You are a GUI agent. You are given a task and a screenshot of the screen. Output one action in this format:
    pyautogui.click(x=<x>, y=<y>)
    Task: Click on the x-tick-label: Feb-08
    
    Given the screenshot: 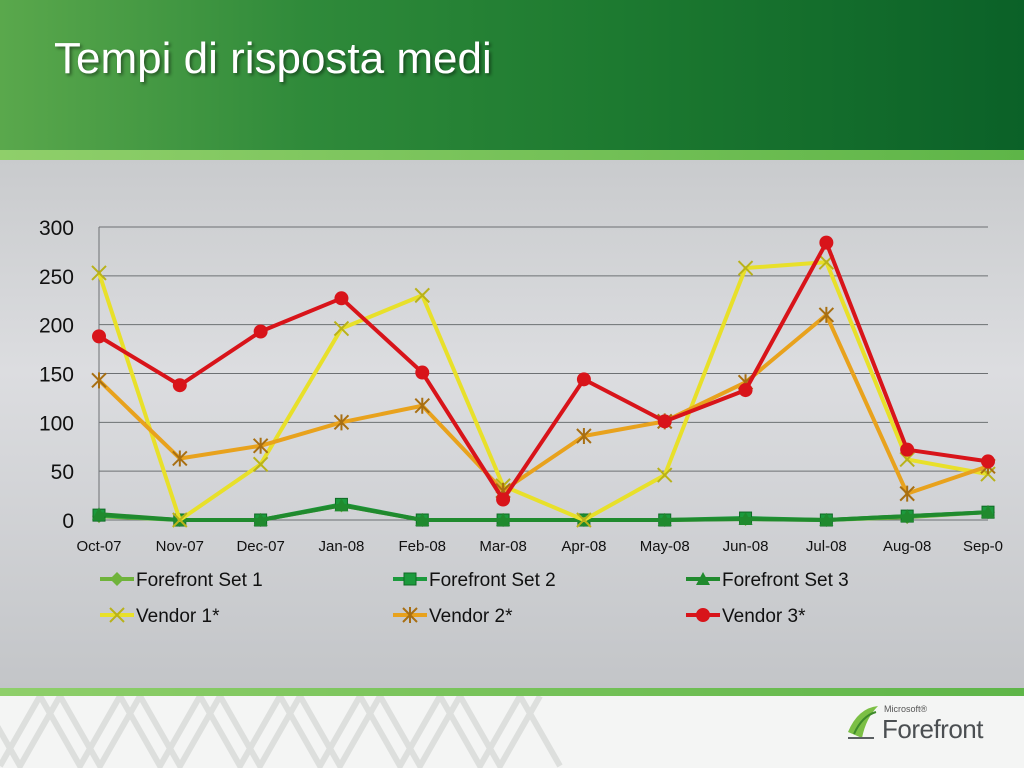 What is the action you would take?
    pyautogui.click(x=423, y=546)
    